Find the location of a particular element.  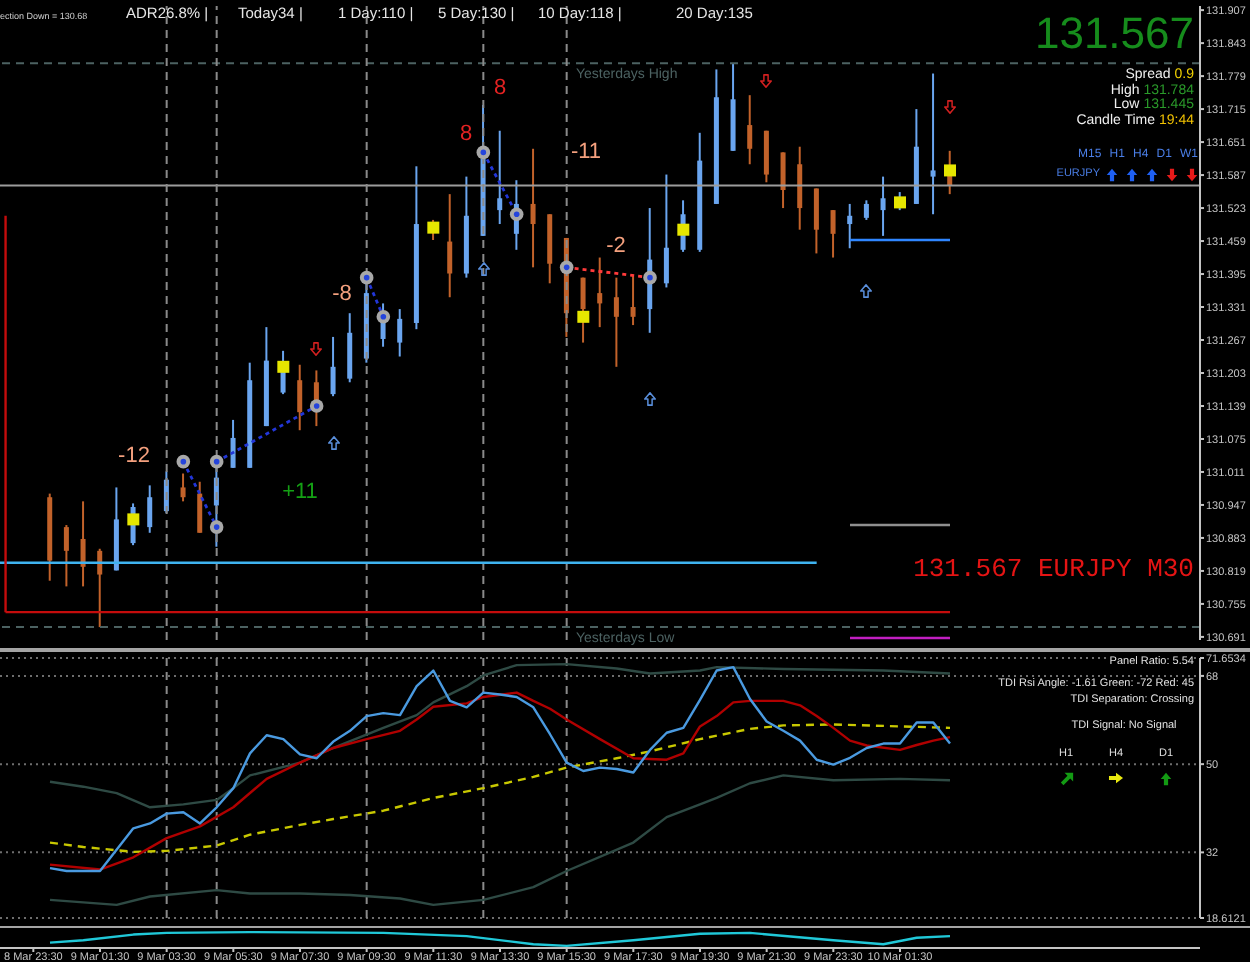

annotation: 131.567 EURJPY M30 is located at coordinates (1053, 569).